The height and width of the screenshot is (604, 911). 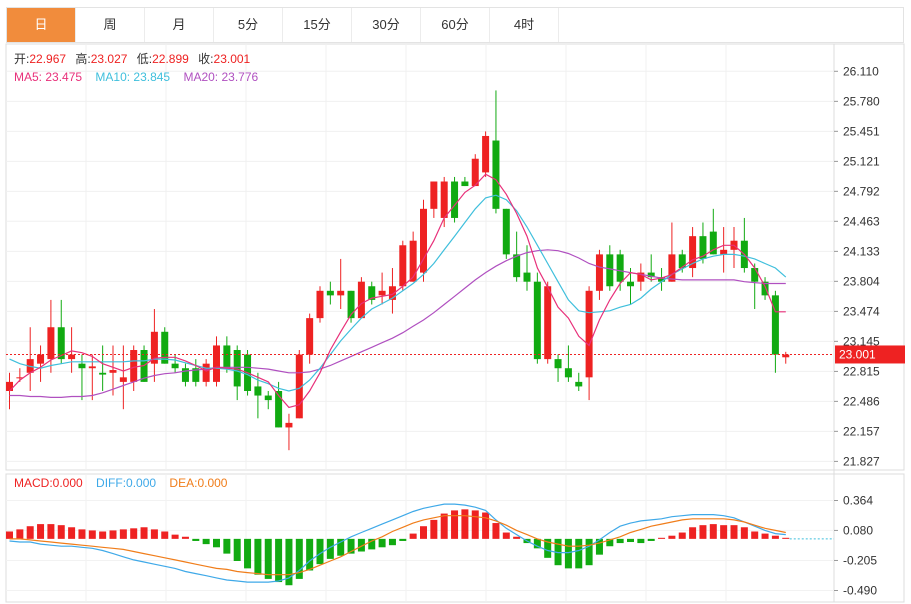 What do you see at coordinates (397, 545) in the screenshot?
I see `dea-line` at bounding box center [397, 545].